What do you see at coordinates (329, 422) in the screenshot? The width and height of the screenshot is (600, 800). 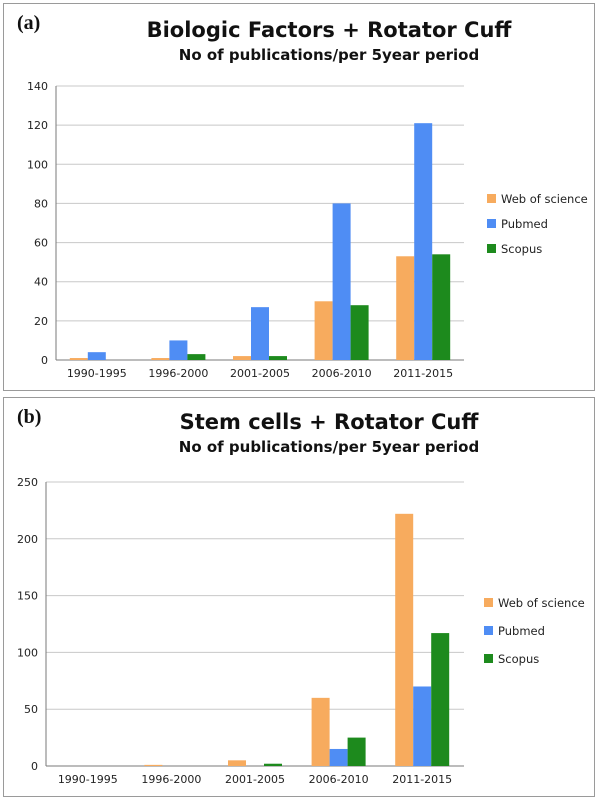 I see `chart-title: Stem cells + Rotator Cuff` at bounding box center [329, 422].